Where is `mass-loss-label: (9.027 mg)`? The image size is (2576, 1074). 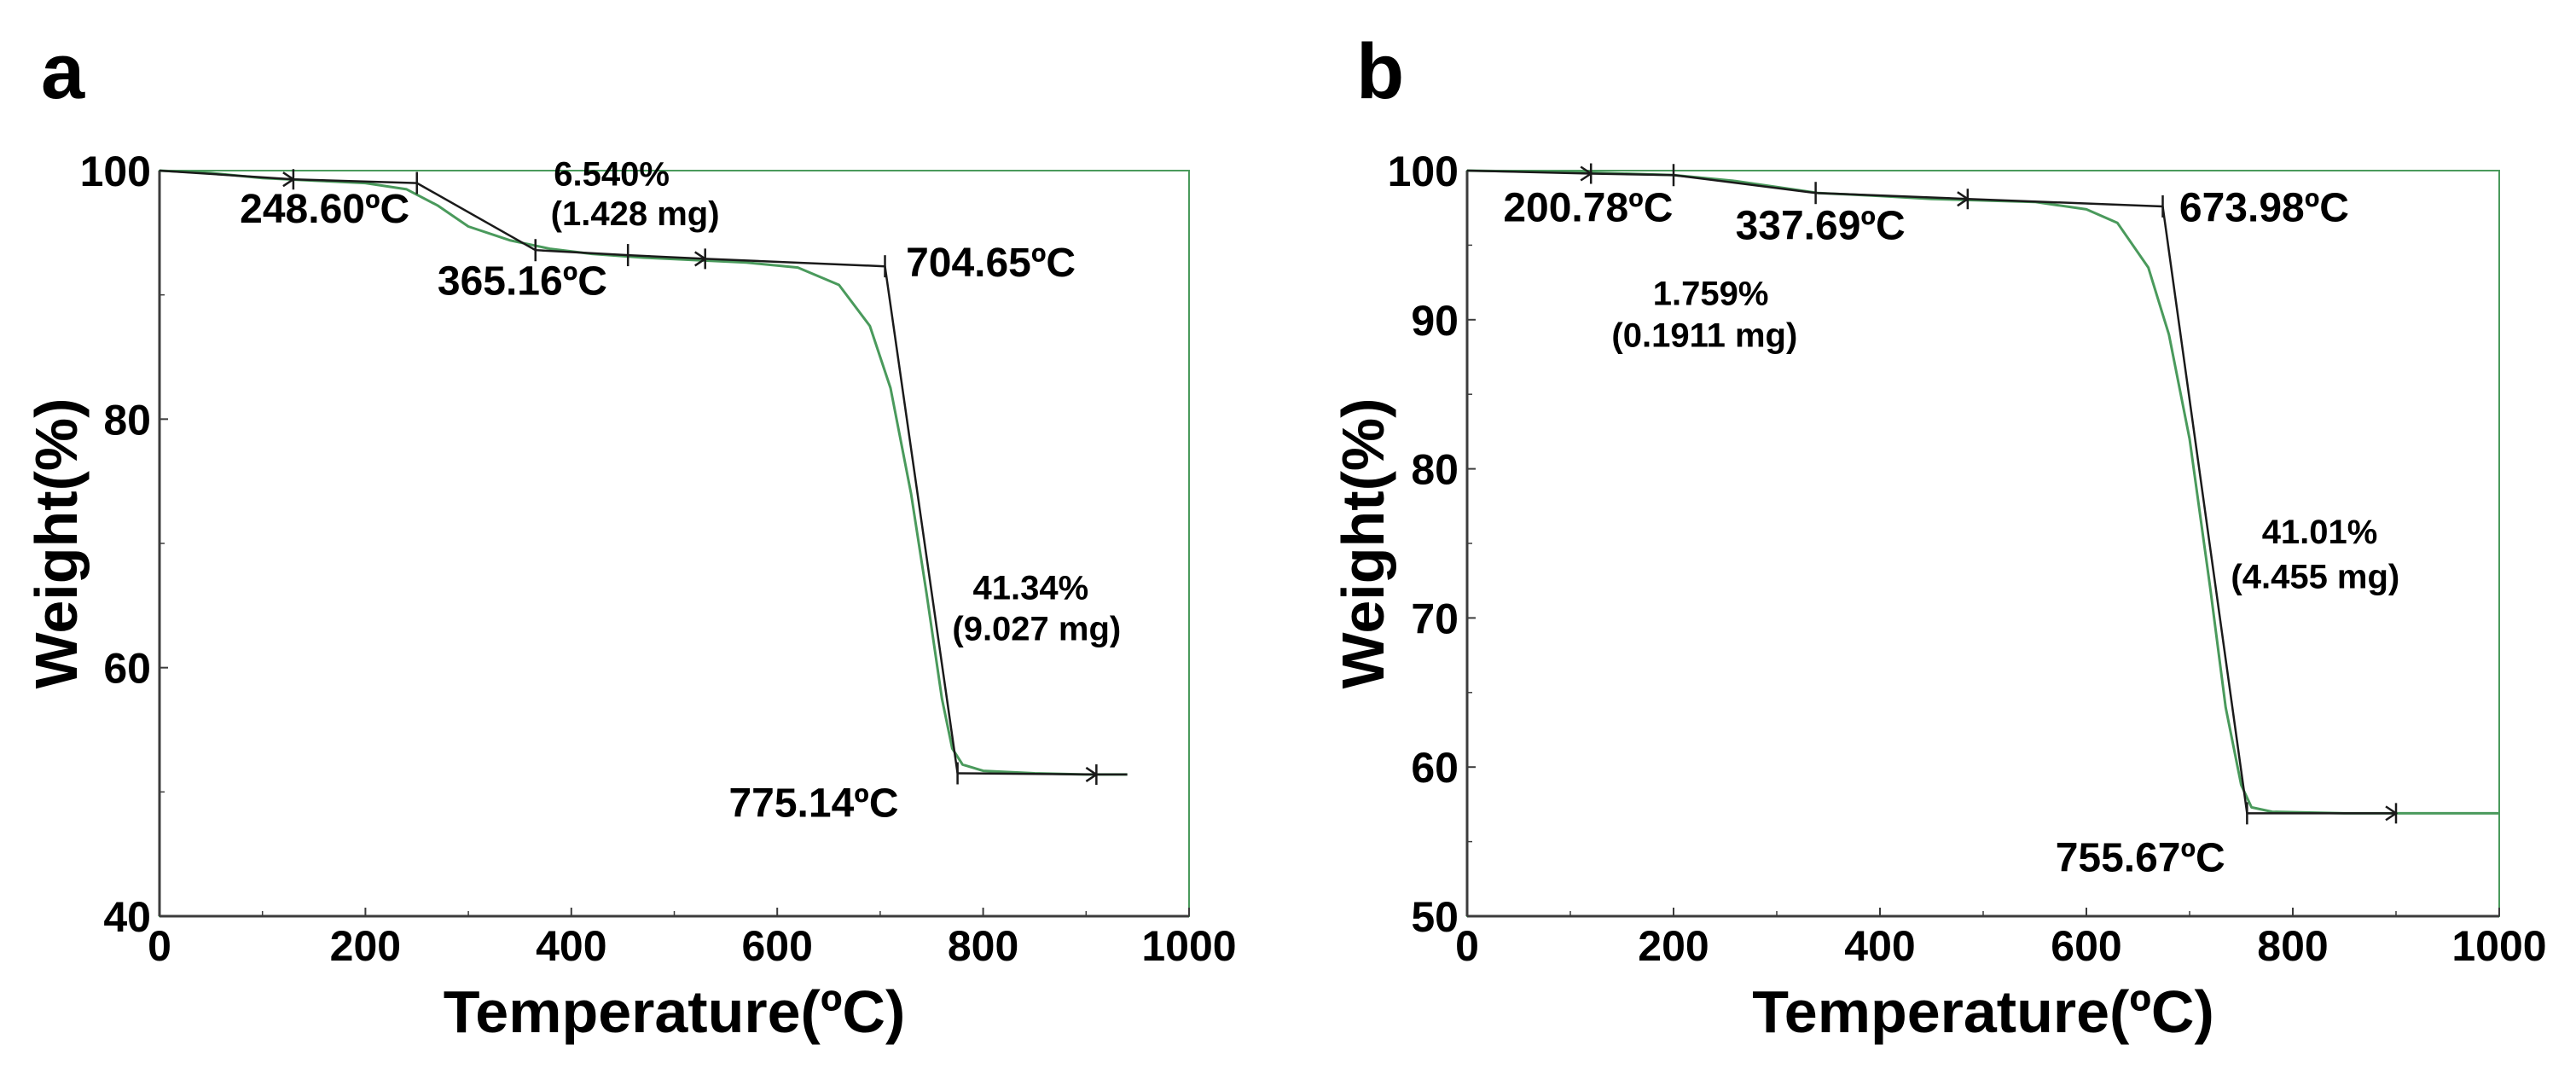
mass-loss-label: (9.027 mg) is located at coordinates (1036, 629).